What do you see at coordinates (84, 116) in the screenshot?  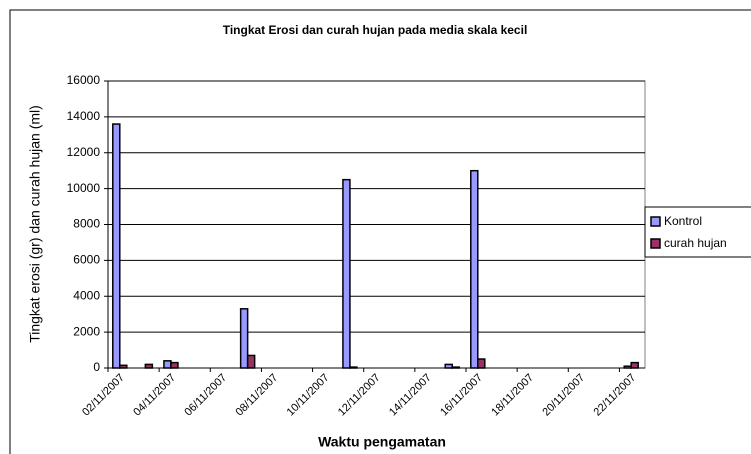 I see `y-tick-label: 14000` at bounding box center [84, 116].